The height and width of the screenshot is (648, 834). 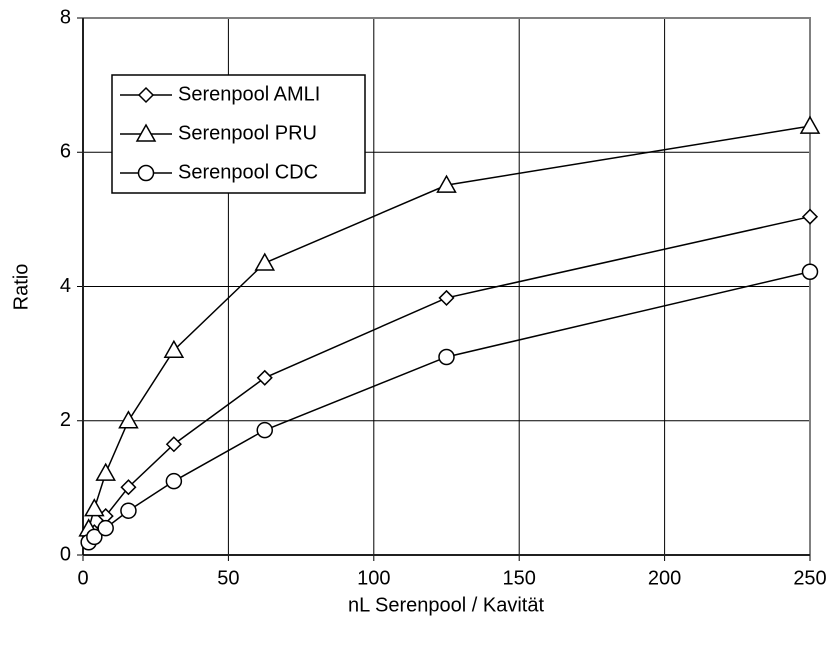 I want to click on x-tick-label: 0, so click(x=82, y=578).